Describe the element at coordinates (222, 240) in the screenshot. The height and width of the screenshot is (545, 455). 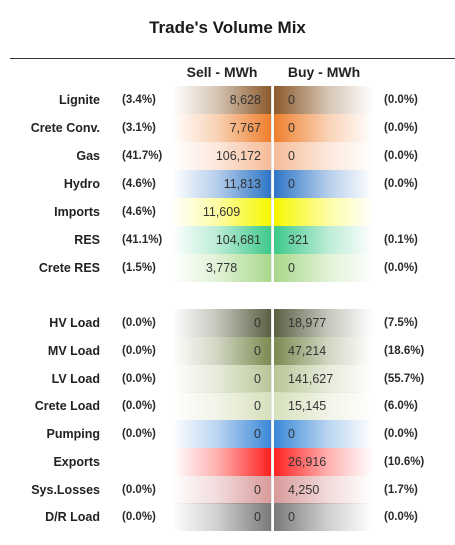
I see `sell-value-cell: 104,681` at that location.